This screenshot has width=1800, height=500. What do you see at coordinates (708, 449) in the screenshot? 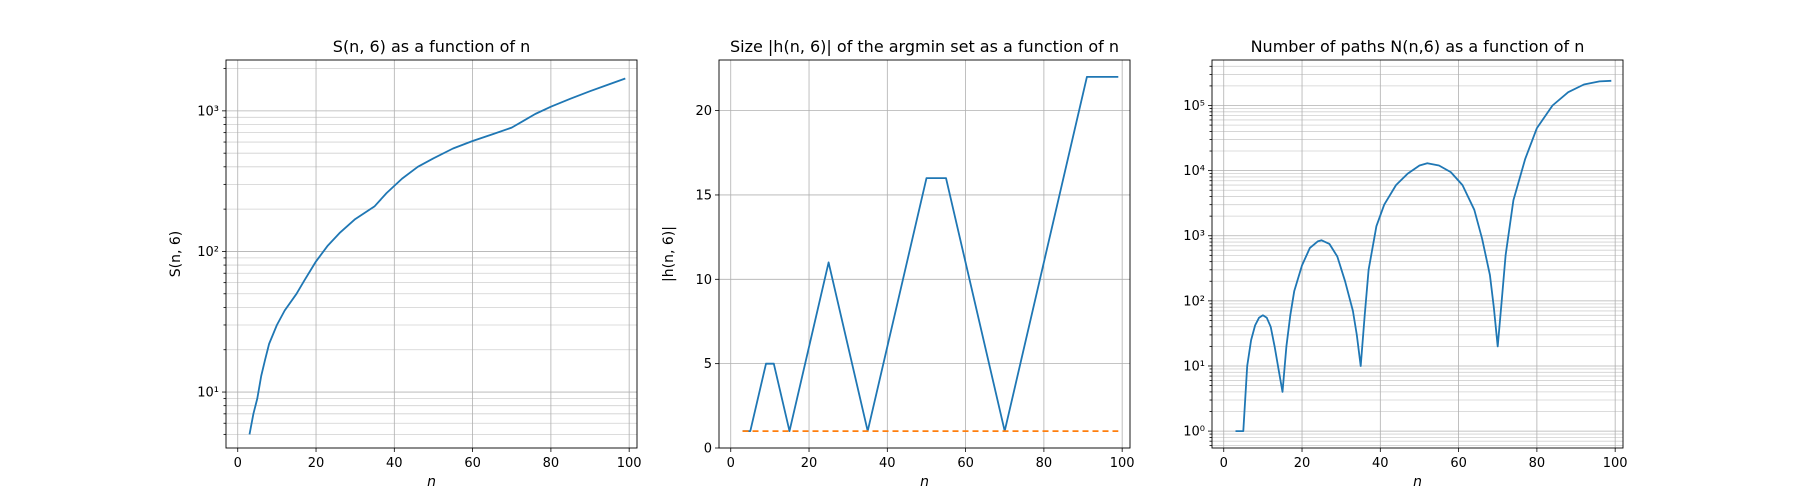
I see `y-tick-label: 0` at bounding box center [708, 449].